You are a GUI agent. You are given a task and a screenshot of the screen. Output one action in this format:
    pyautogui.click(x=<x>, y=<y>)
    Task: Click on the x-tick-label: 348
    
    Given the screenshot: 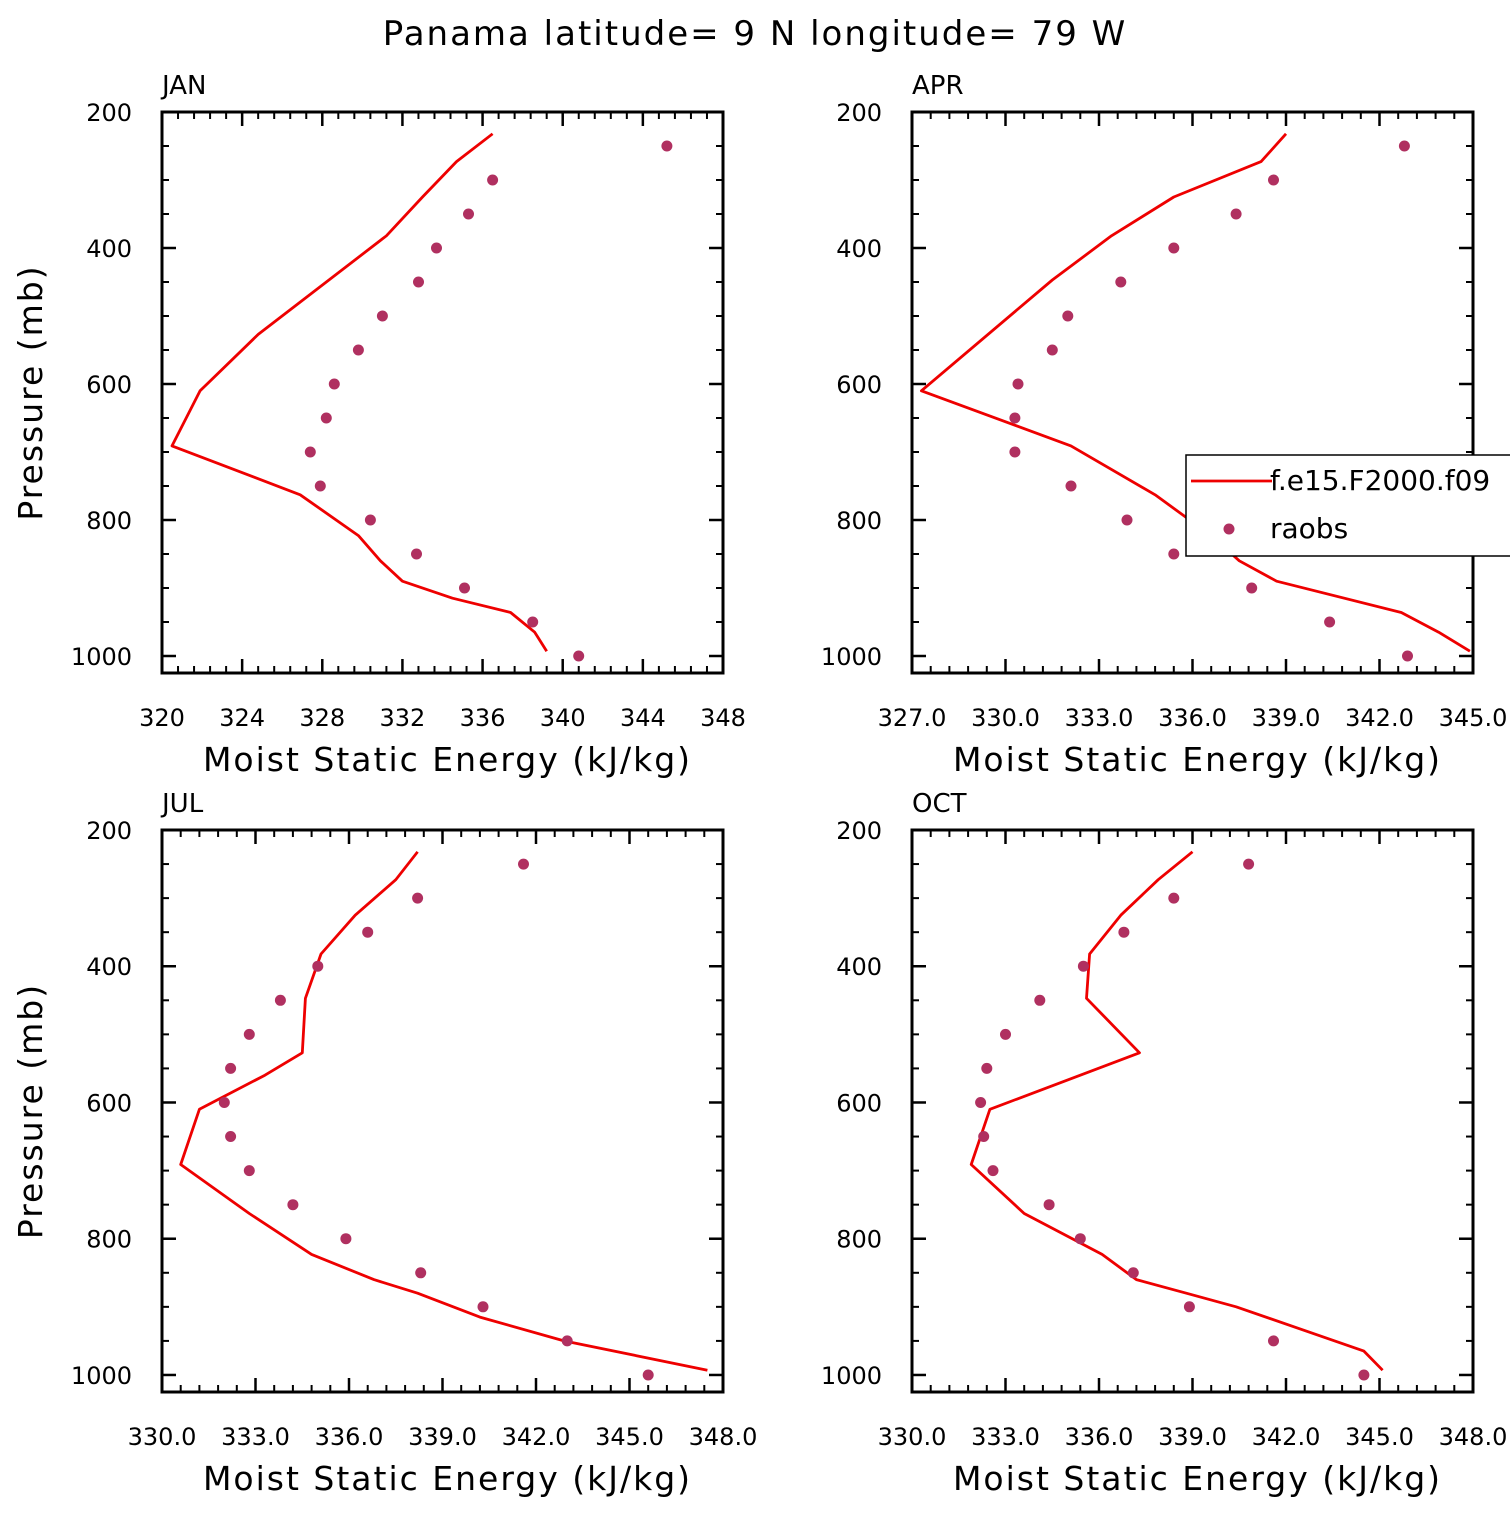 What is the action you would take?
    pyautogui.click(x=723, y=718)
    